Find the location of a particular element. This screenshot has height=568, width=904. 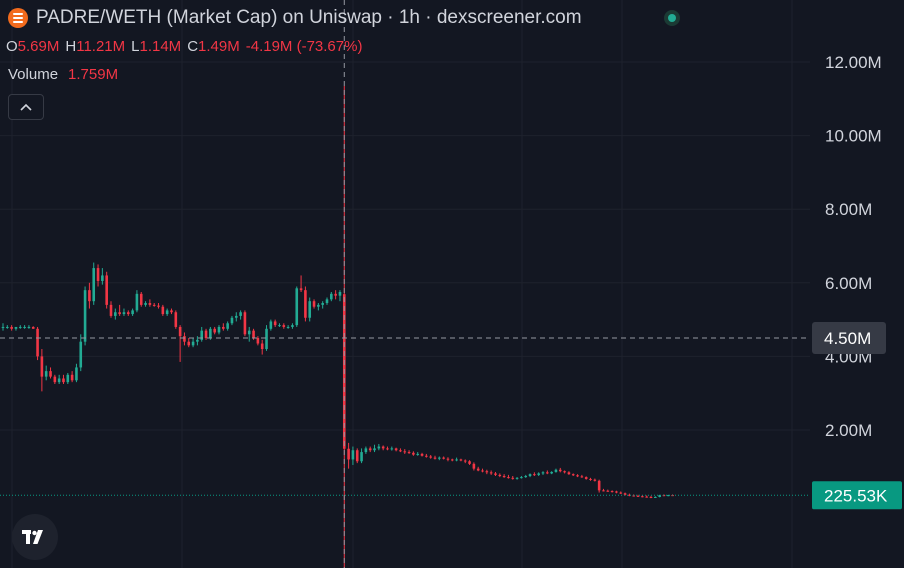

tradingview-mark-icon is located at coordinates (32, 537).